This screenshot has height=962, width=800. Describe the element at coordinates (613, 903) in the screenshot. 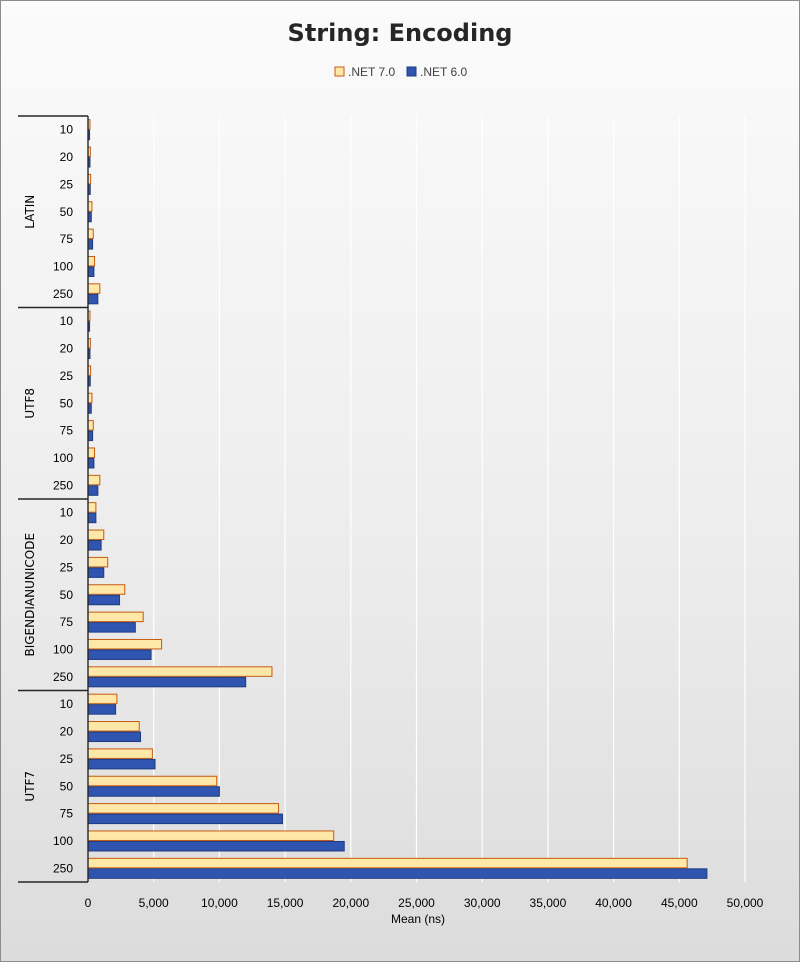

I see `x-tick-label: 40,000` at that location.